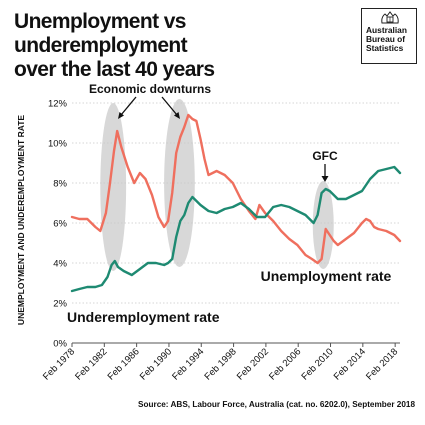 The width and height of the screenshot is (425, 425). What do you see at coordinates (60, 264) in the screenshot?
I see `y-tick-label: 4%` at bounding box center [60, 264].